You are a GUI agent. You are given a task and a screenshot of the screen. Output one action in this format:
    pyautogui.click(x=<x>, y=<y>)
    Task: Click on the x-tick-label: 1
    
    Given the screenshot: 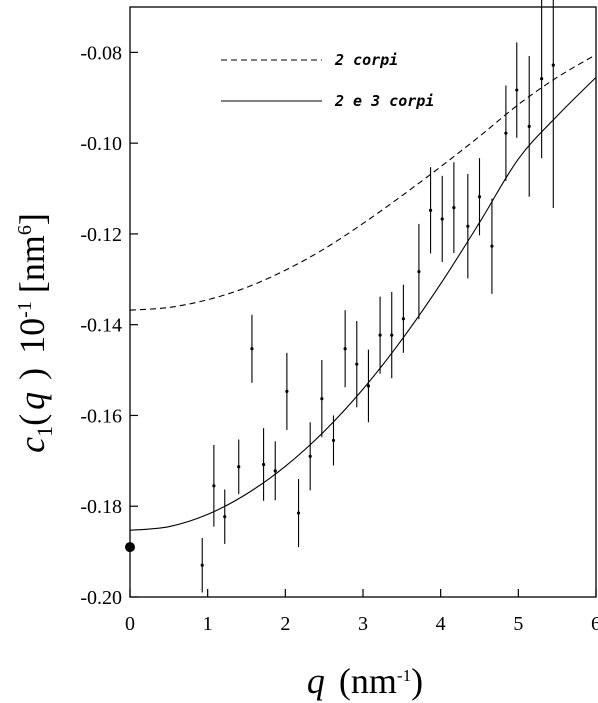 What is the action you would take?
    pyautogui.click(x=208, y=624)
    